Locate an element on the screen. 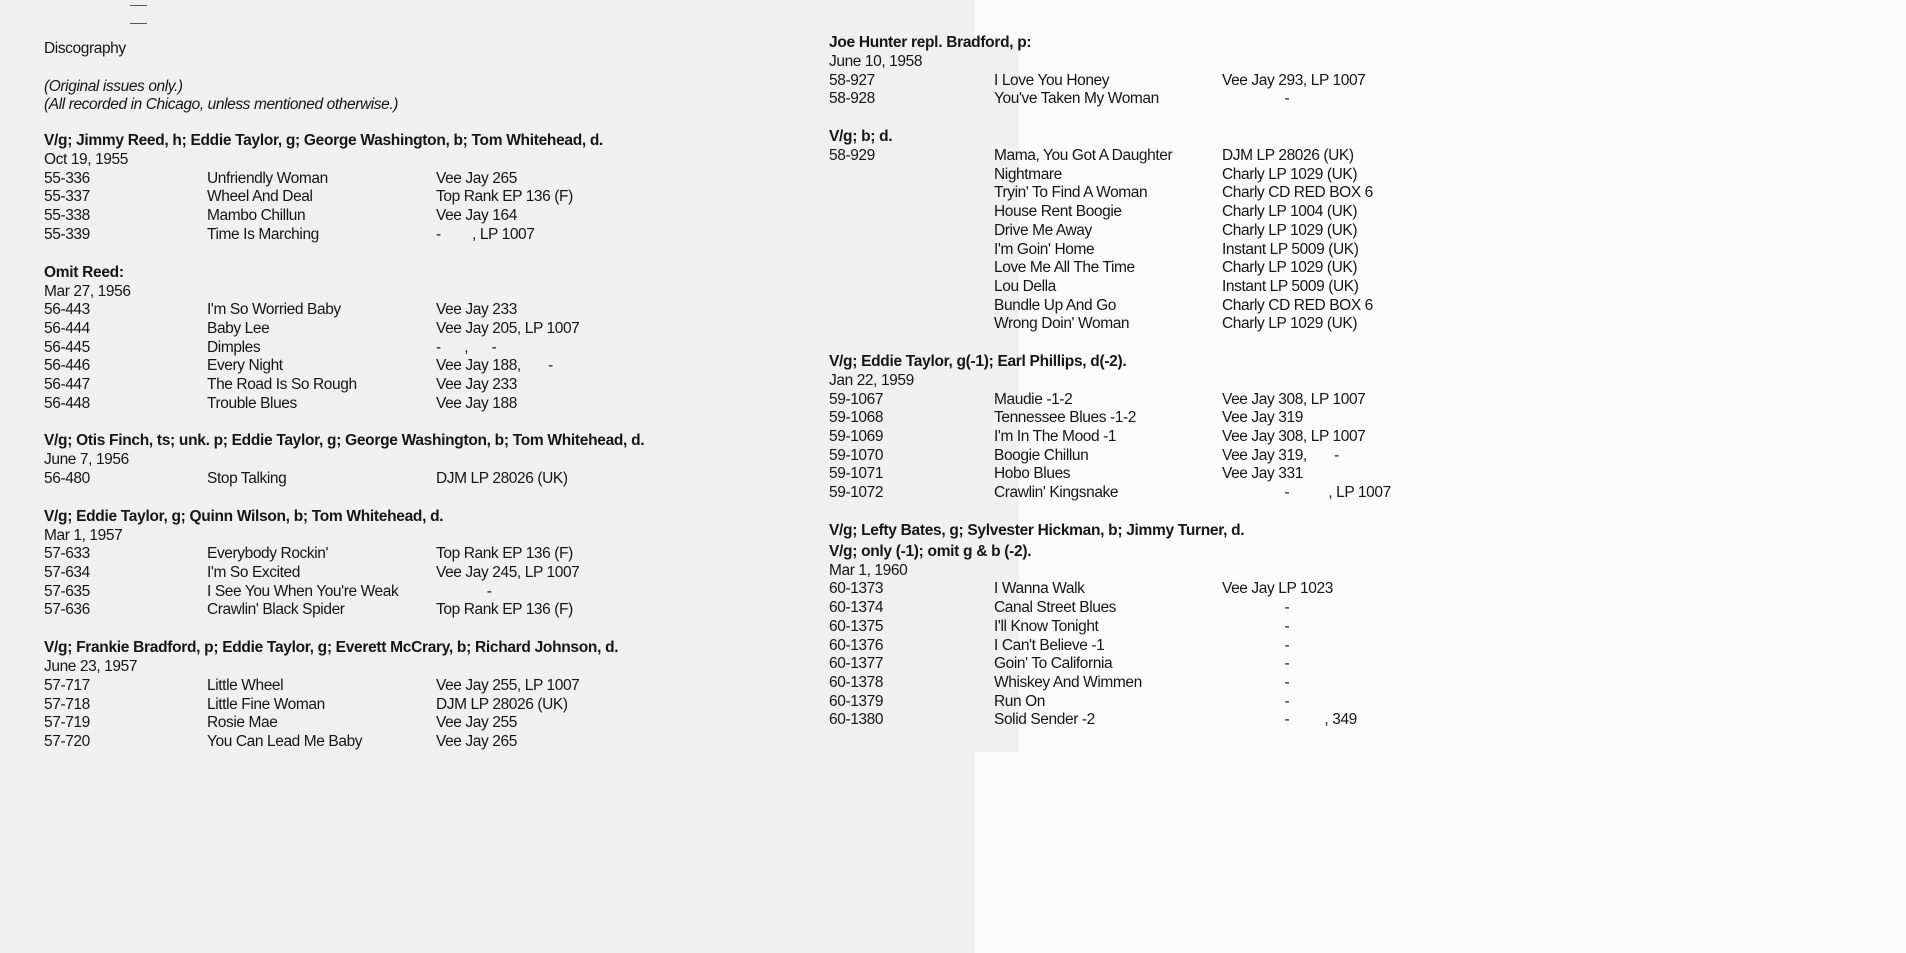 The height and width of the screenshot is (953, 1906). table-row: House Rent Boogie Charly LP 1004 (UK) is located at coordinates (1093, 212).